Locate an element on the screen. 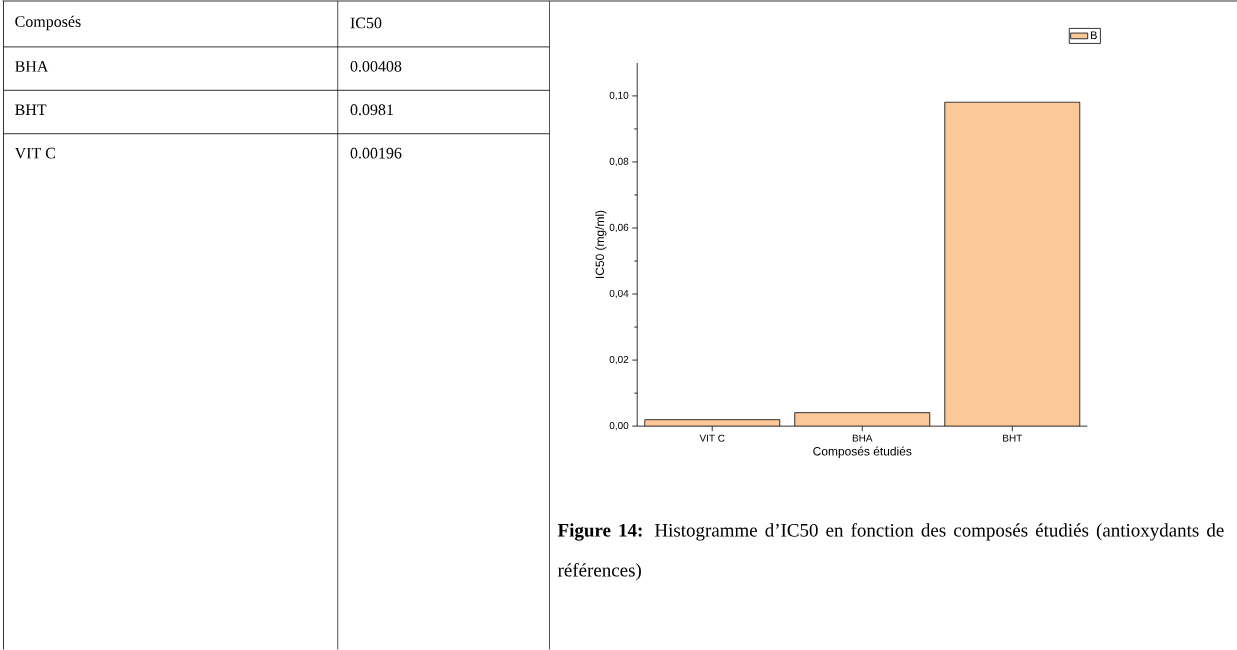  y-tick-label: 0,00 is located at coordinates (619, 426).